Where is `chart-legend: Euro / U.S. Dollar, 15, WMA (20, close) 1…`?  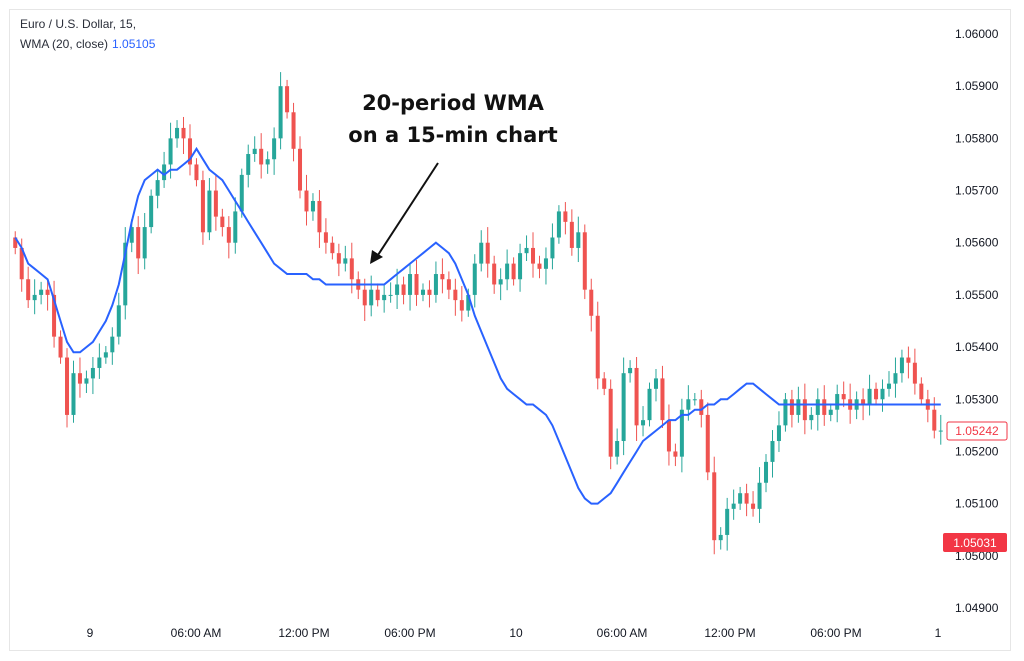
chart-legend: Euro / U.S. Dollar, 15, WMA (20, close) 1… is located at coordinates (87, 34).